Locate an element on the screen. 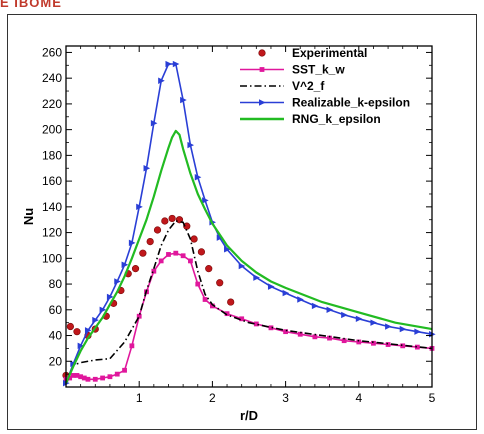 The width and height of the screenshot is (484, 434). y-tick-label: 160 is located at coordinates (52, 181).